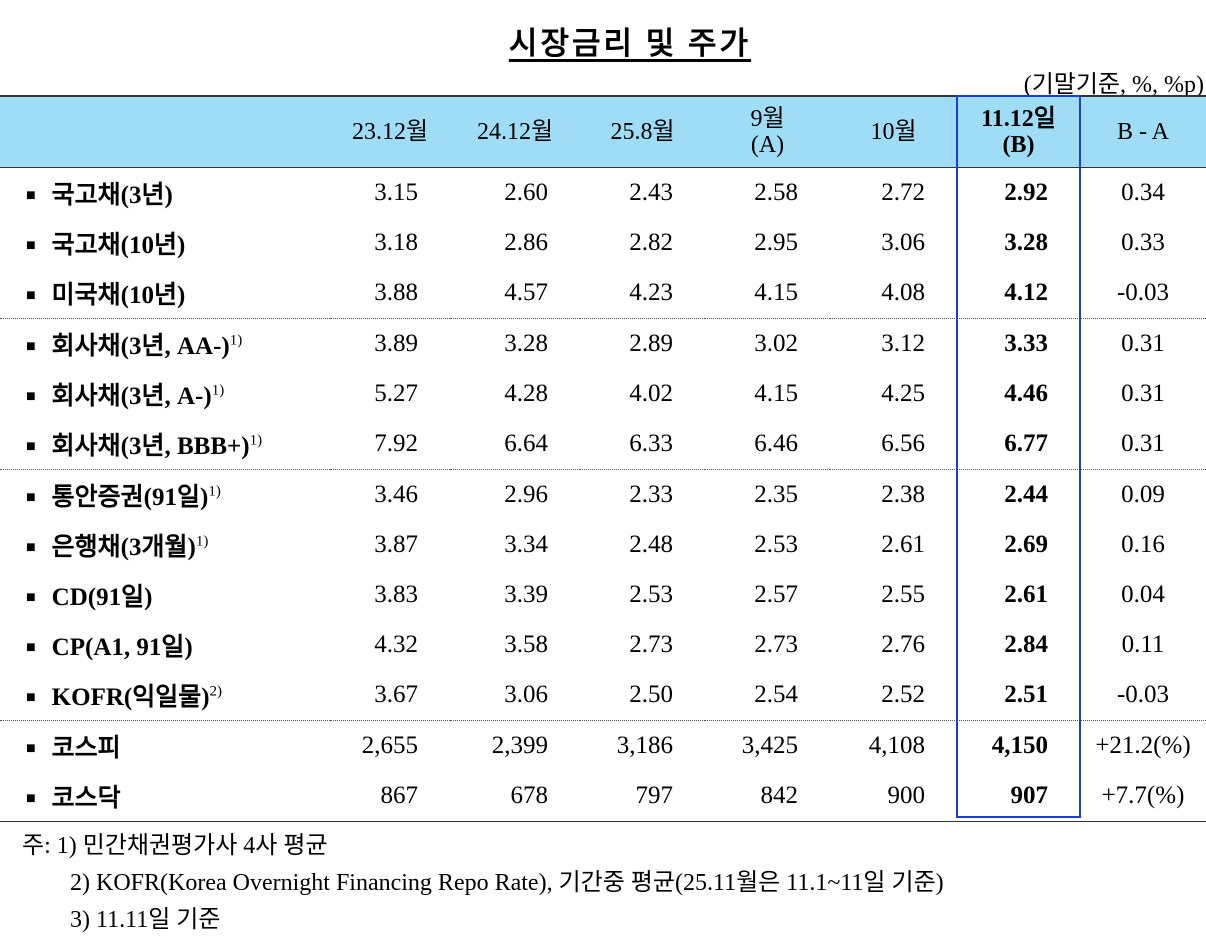 This screenshot has width=1206, height=939. I want to click on diff-cell: 0.33, so click(1143, 242).